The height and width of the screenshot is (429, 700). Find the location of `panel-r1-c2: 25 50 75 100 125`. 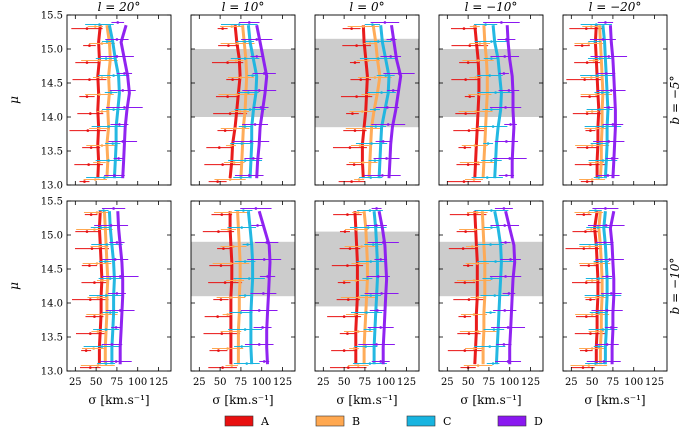

panel-r1-c2: 25 50 75 100 125 is located at coordinates (367, 294).